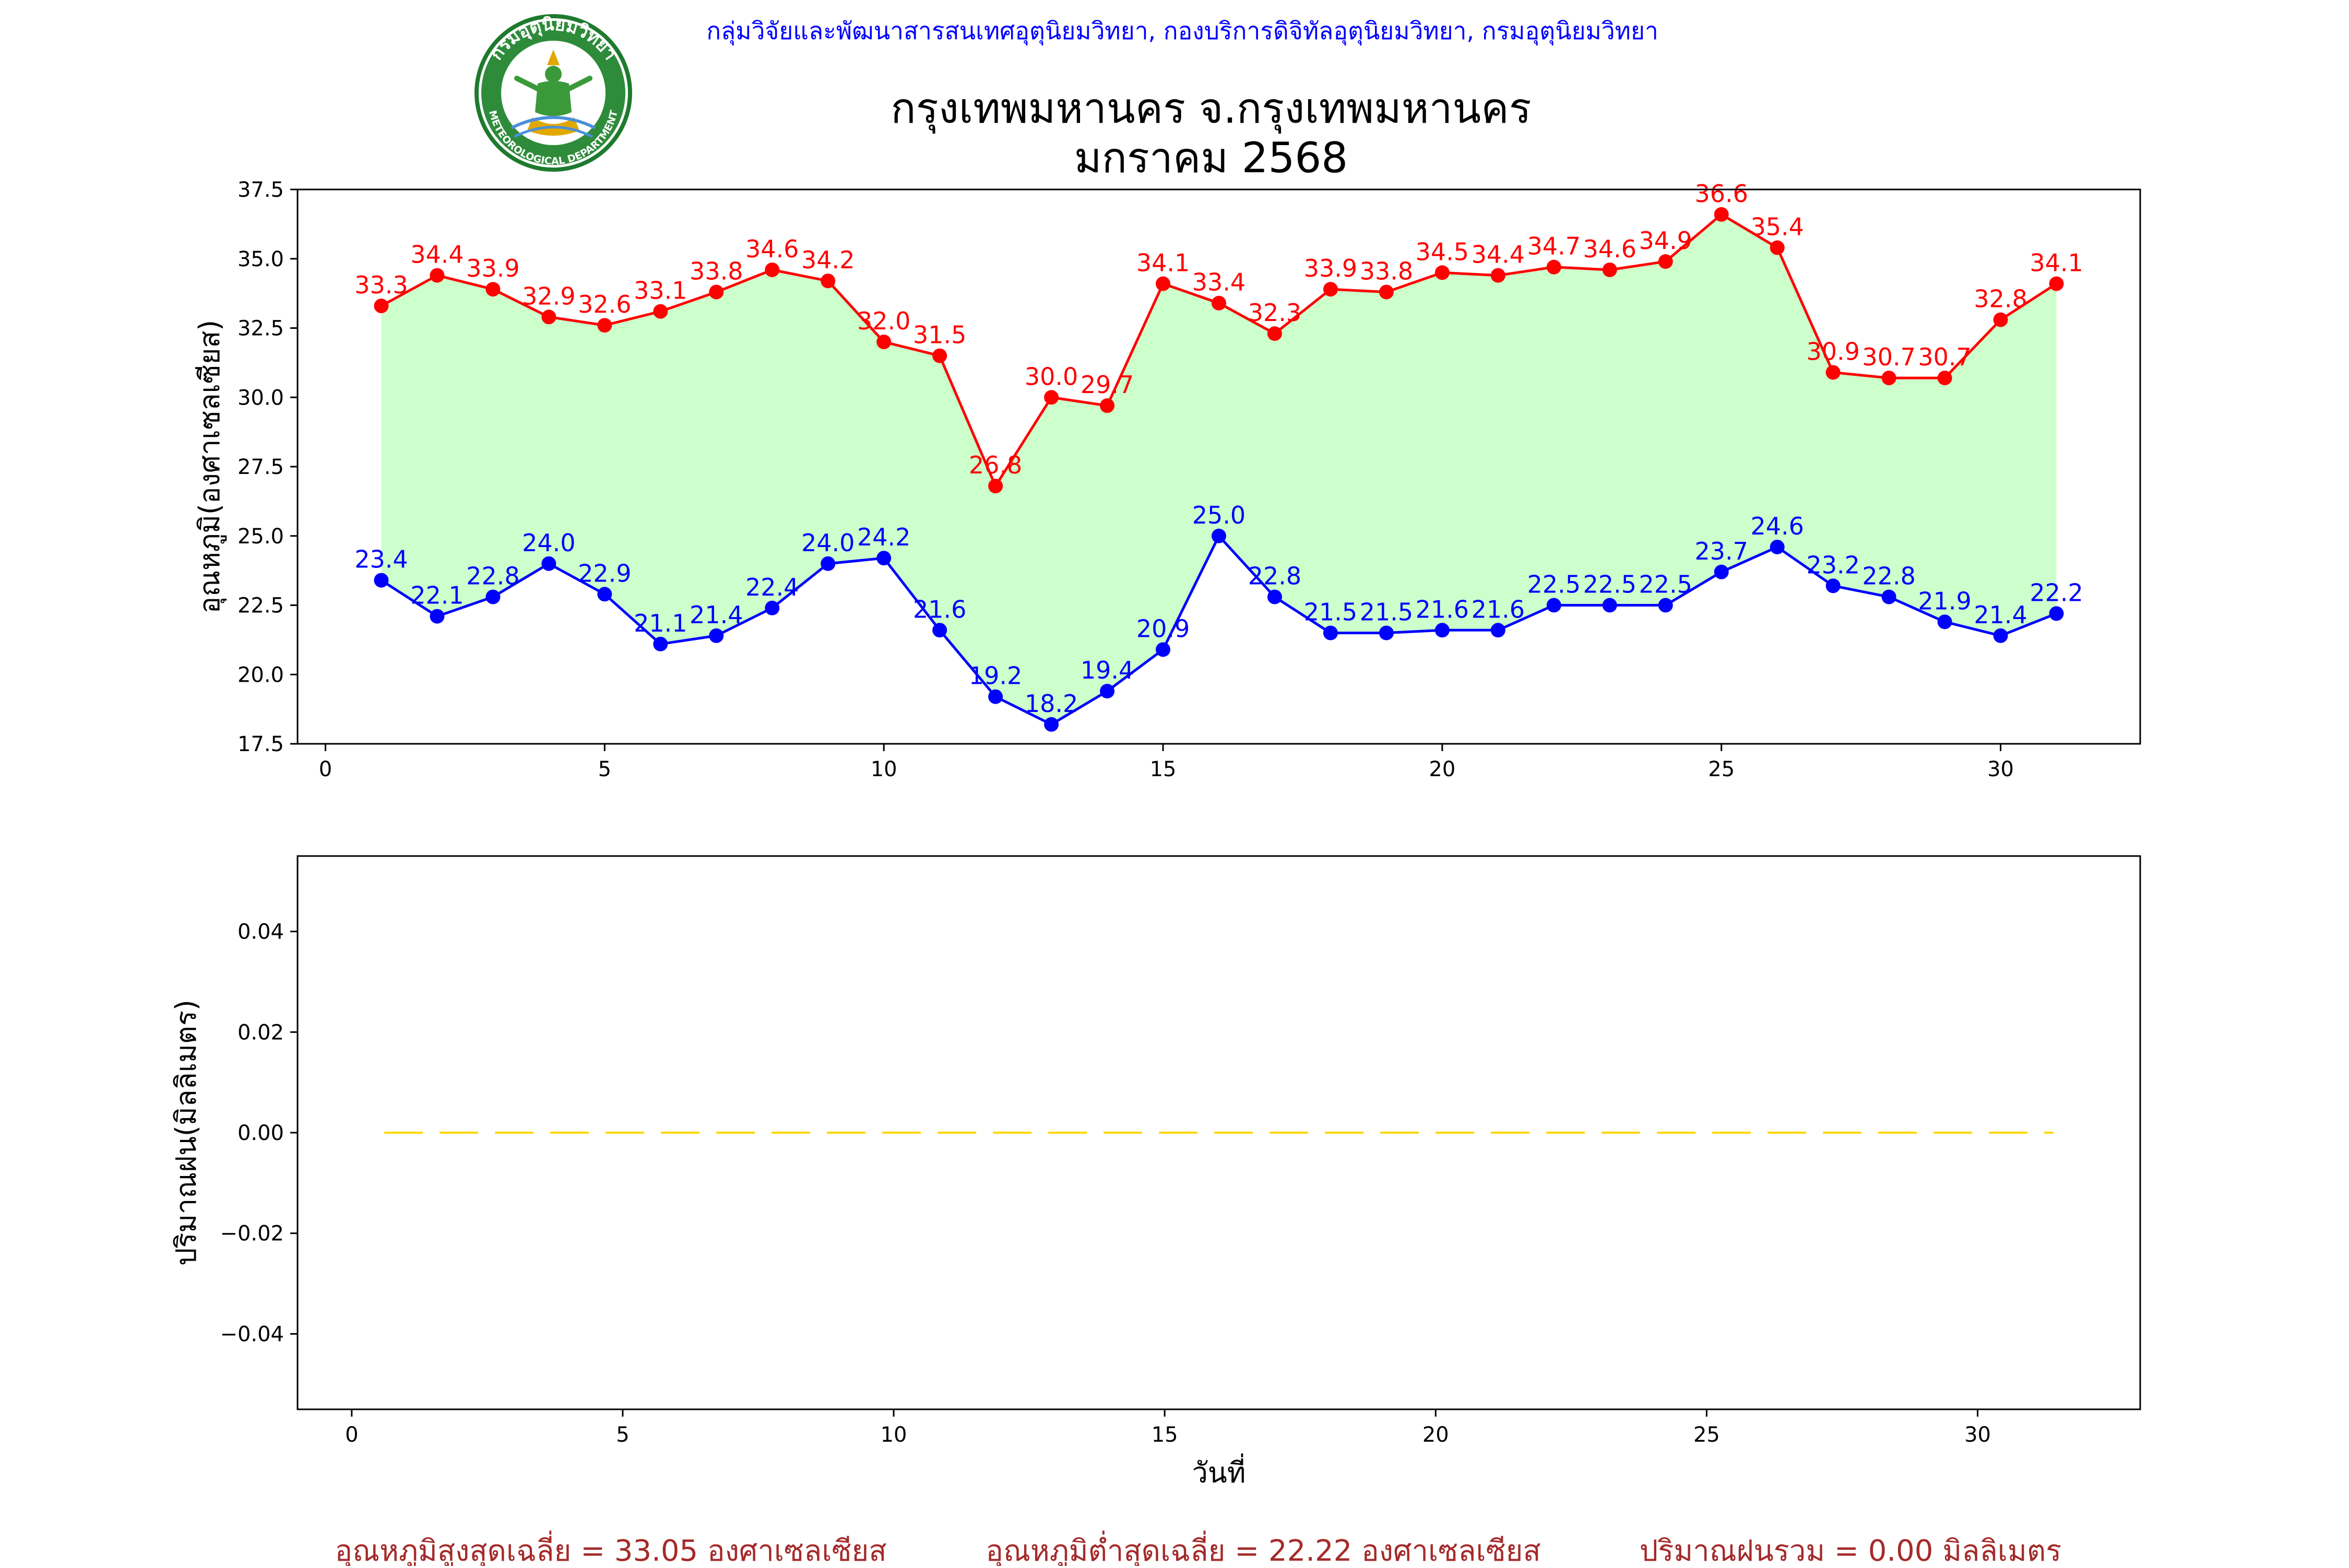 The width and height of the screenshot is (2349, 1568). What do you see at coordinates (1163, 628) in the screenshot?
I see `min-temp-label-15: 20.9` at bounding box center [1163, 628].